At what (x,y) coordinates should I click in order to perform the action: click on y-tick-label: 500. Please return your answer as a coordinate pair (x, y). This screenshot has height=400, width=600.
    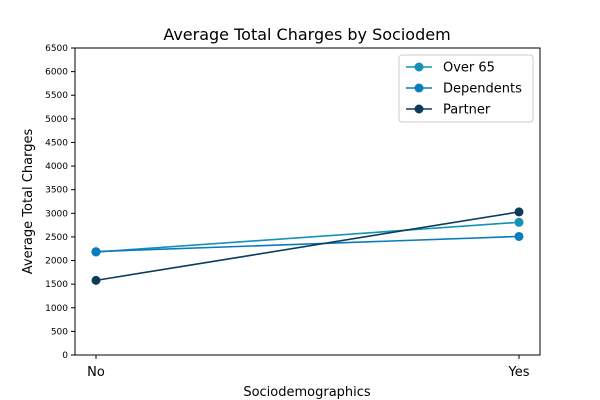
    Looking at the image, I should click on (59, 332).